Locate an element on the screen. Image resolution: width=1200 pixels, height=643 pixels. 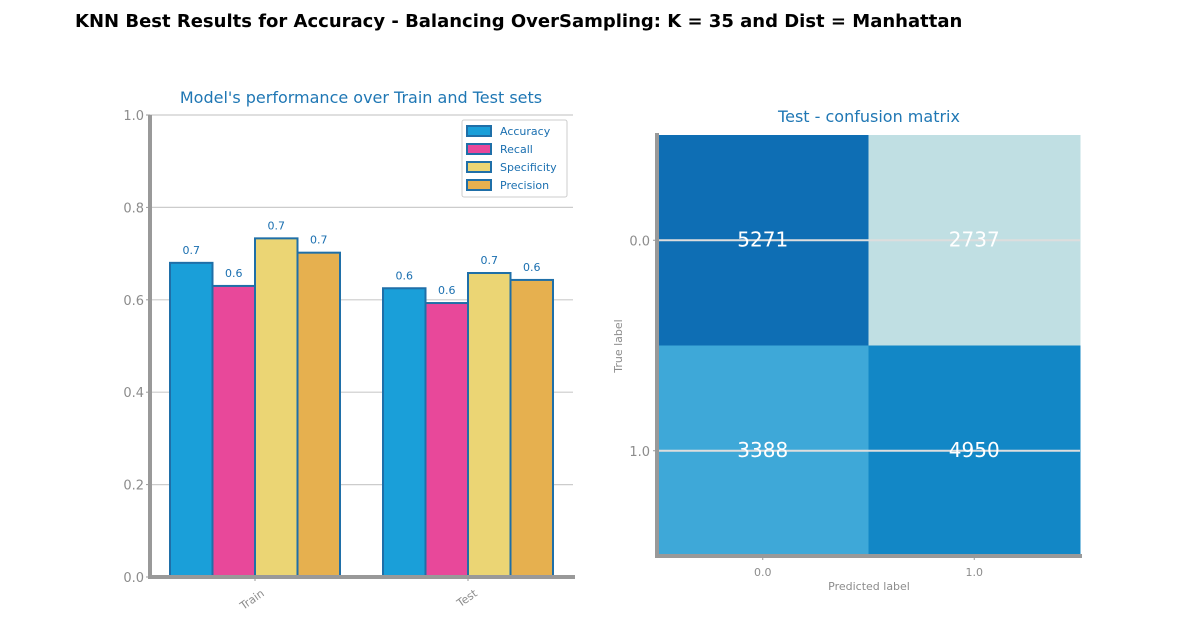
bar-specificity-test is located at coordinates (489, 425).